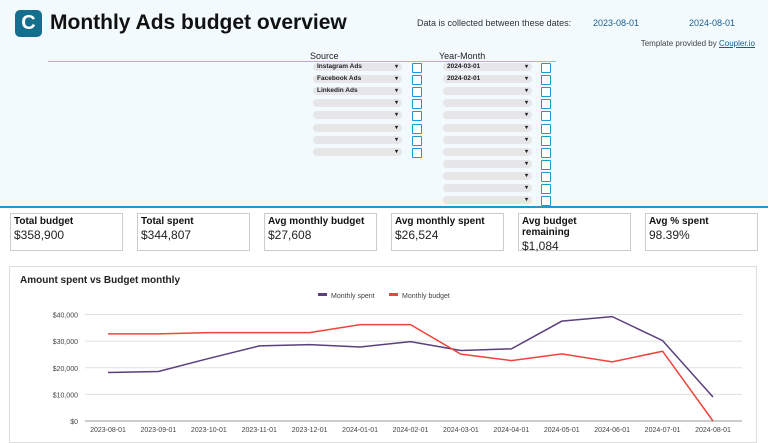  Describe the element at coordinates (209, 430) in the screenshot. I see `x-tick-label: 2023-10-01` at that location.